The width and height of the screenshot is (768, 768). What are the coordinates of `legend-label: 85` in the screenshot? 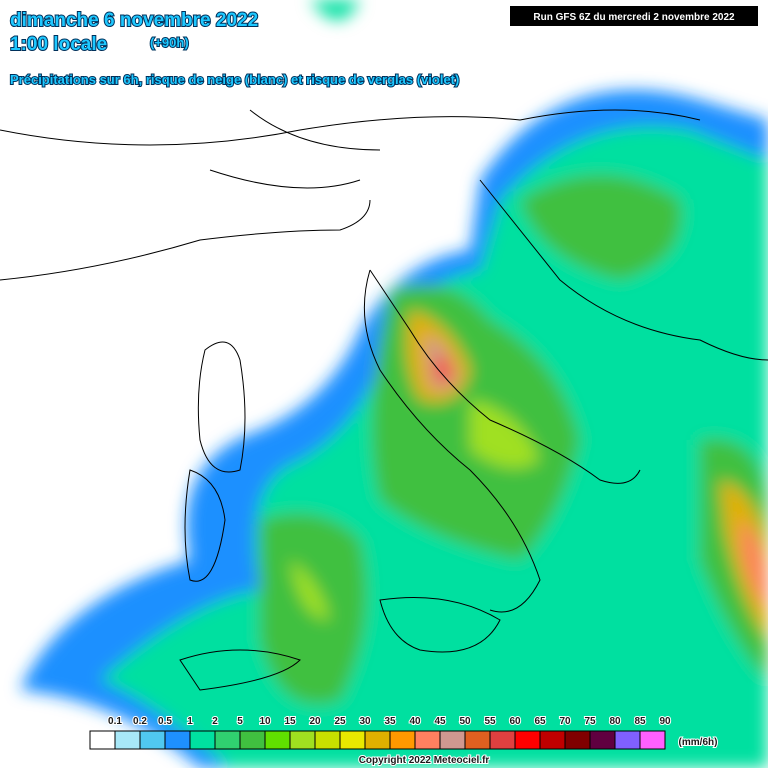 It's located at (640, 721).